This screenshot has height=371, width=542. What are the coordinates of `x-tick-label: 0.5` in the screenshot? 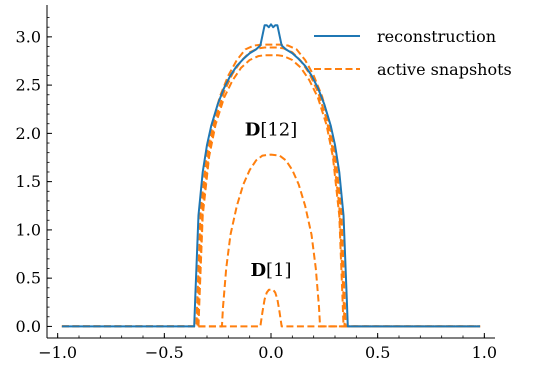 It's located at (377, 352).